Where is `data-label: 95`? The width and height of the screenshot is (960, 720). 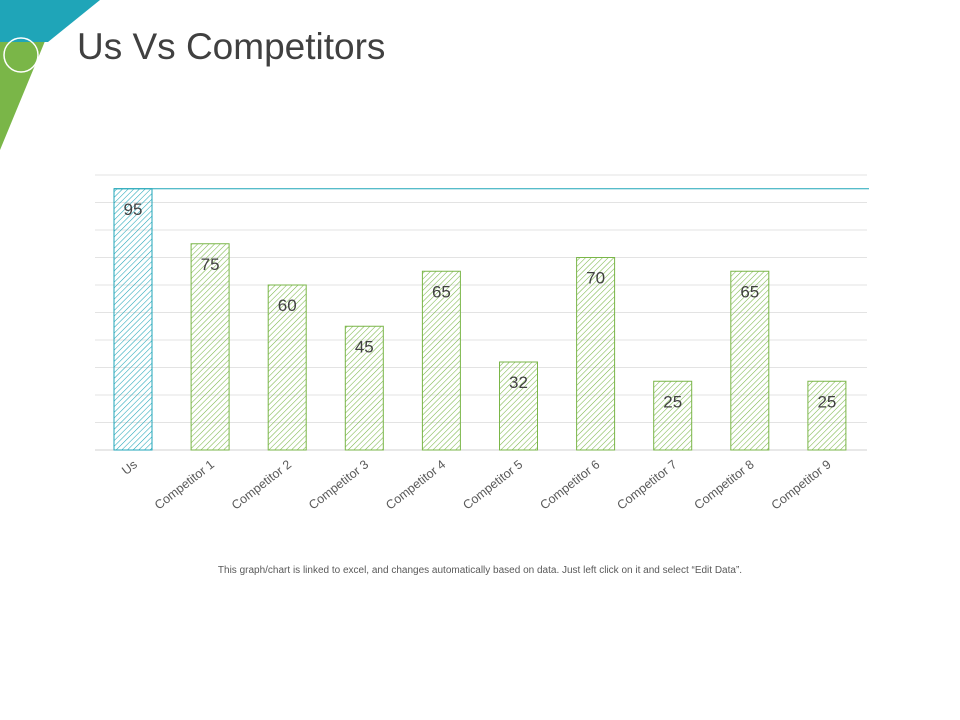
data-label: 95 is located at coordinates (133, 209).